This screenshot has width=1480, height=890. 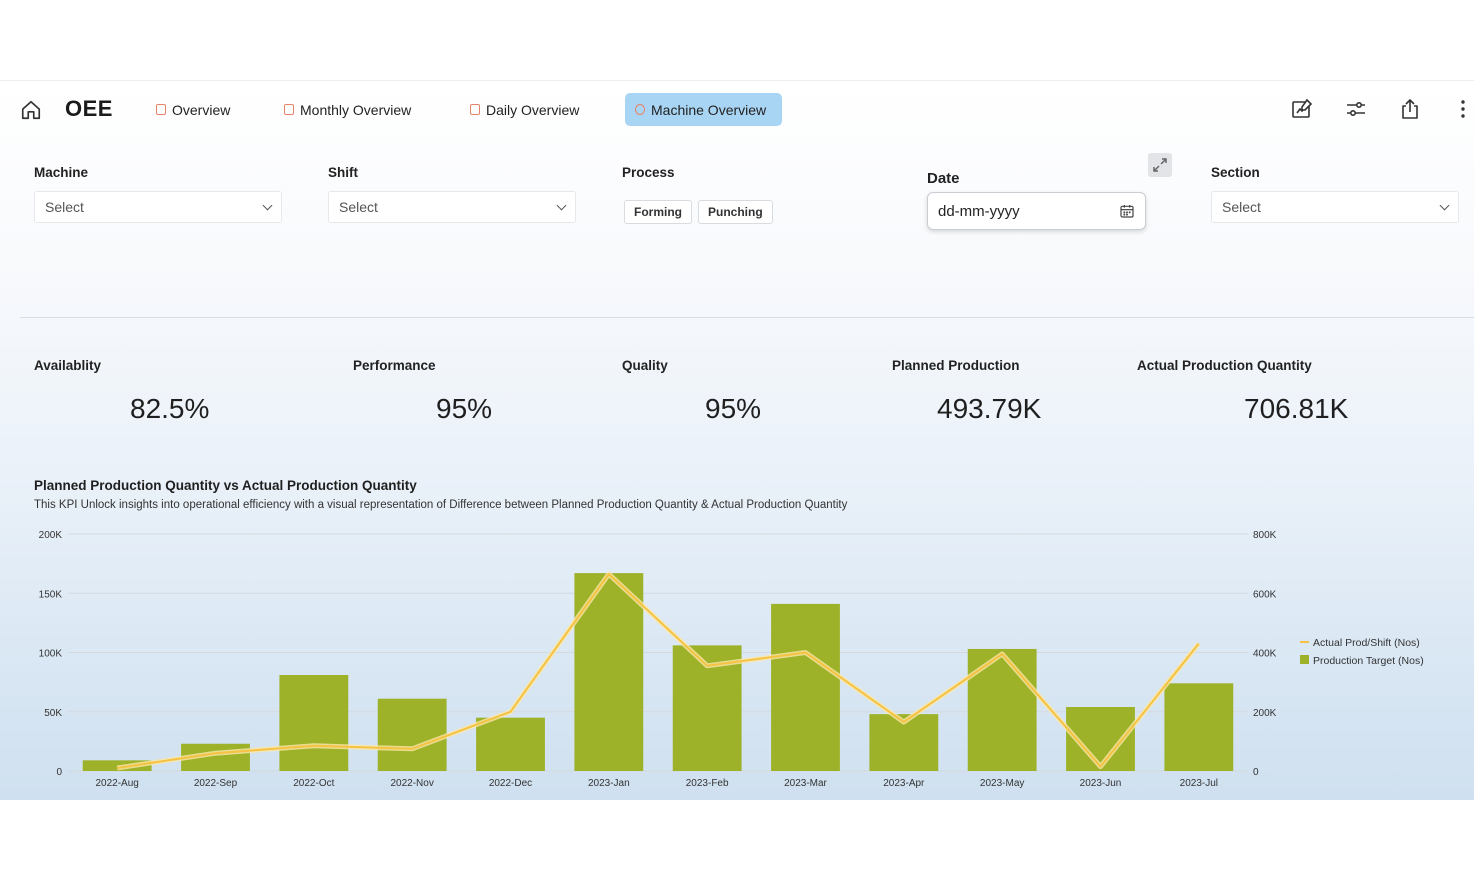 I want to click on kpi-actual-production-label: Actual Production Quantity, so click(x=1224, y=365).